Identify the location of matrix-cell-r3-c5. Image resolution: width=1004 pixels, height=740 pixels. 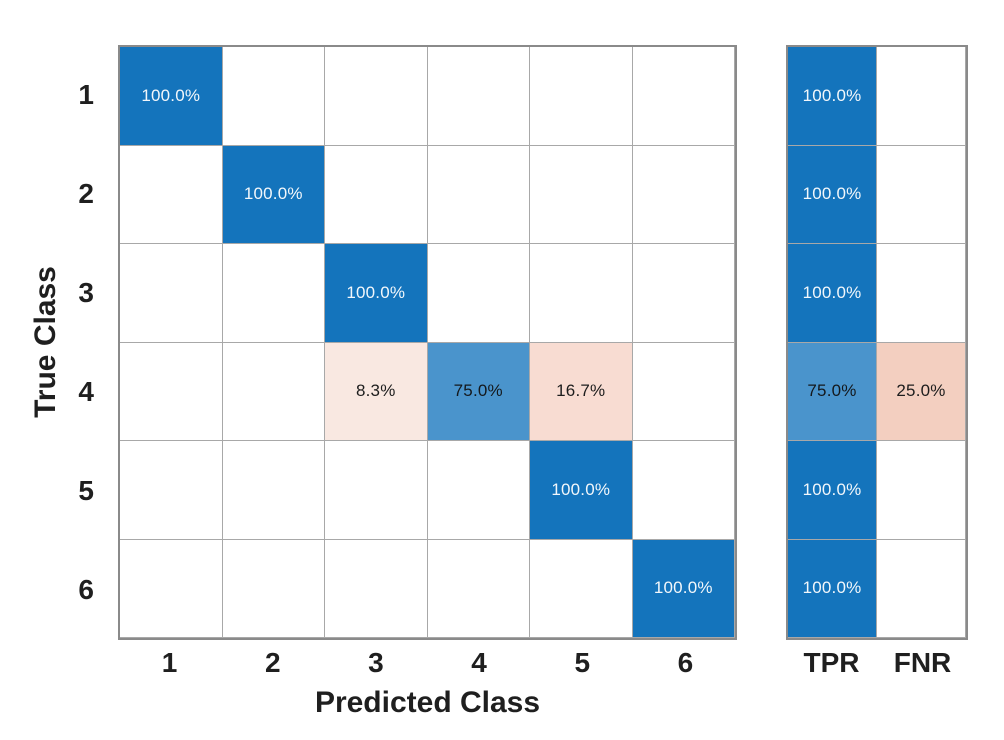
(581, 293).